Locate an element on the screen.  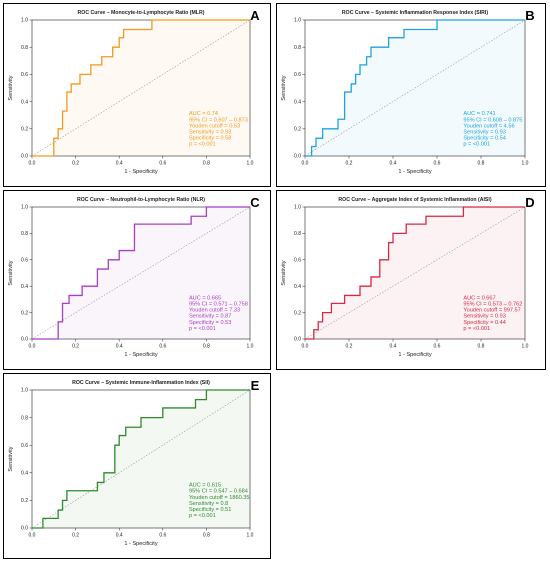
stat-line: Sensitivity = 0.8 is located at coordinates (208, 504).